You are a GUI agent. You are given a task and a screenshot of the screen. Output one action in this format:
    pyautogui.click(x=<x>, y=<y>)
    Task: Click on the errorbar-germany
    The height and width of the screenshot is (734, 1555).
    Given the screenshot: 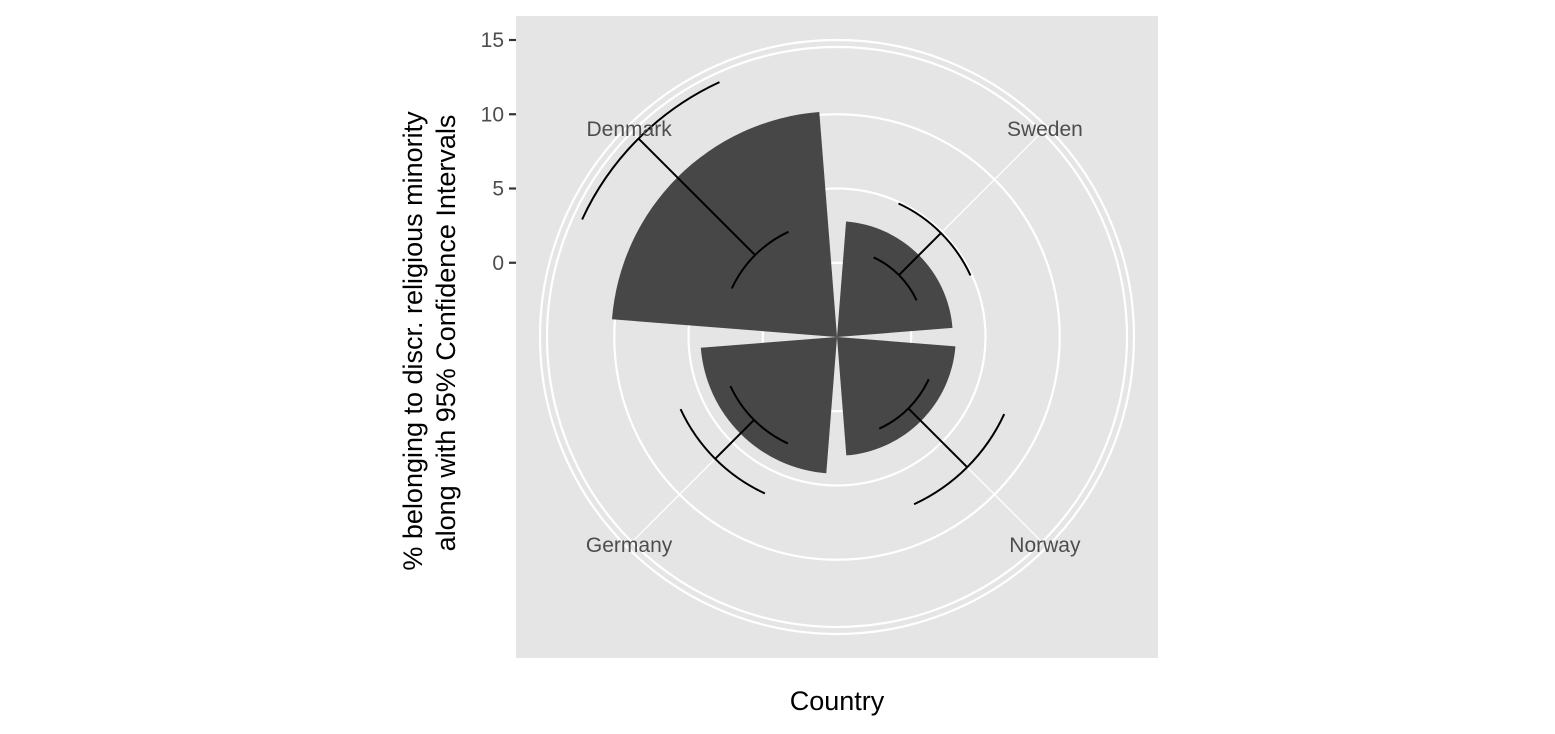 What is the action you would take?
    pyautogui.click(x=734, y=440)
    